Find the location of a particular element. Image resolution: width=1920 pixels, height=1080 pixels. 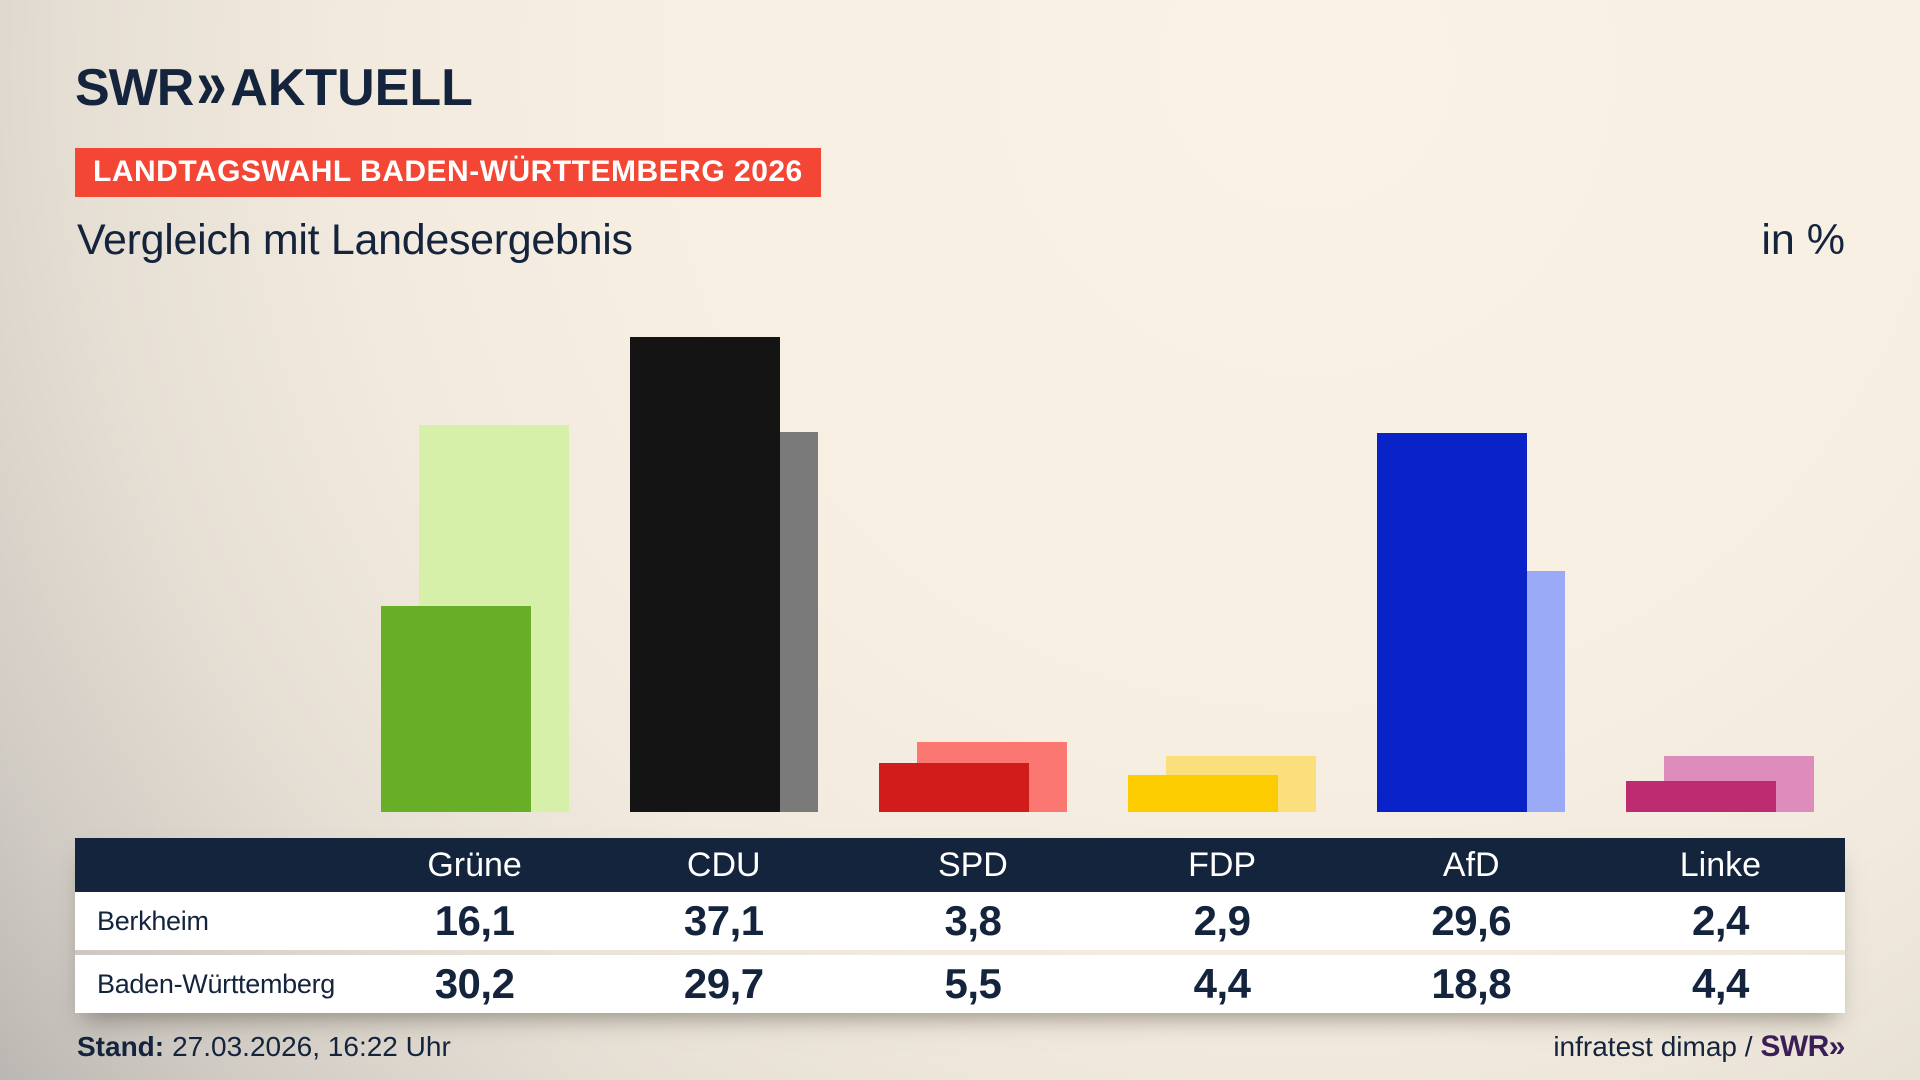

chart-column-gruene is located at coordinates (474, 541).